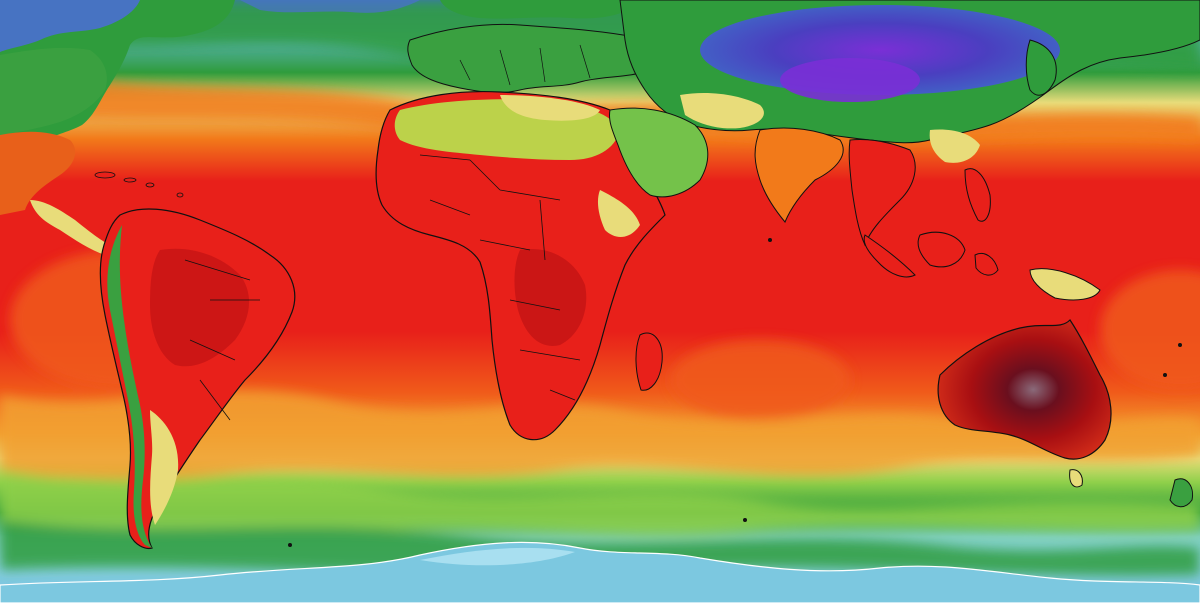 This screenshot has width=1200, height=603. What do you see at coordinates (649, 361) in the screenshot?
I see `madagascar` at bounding box center [649, 361].